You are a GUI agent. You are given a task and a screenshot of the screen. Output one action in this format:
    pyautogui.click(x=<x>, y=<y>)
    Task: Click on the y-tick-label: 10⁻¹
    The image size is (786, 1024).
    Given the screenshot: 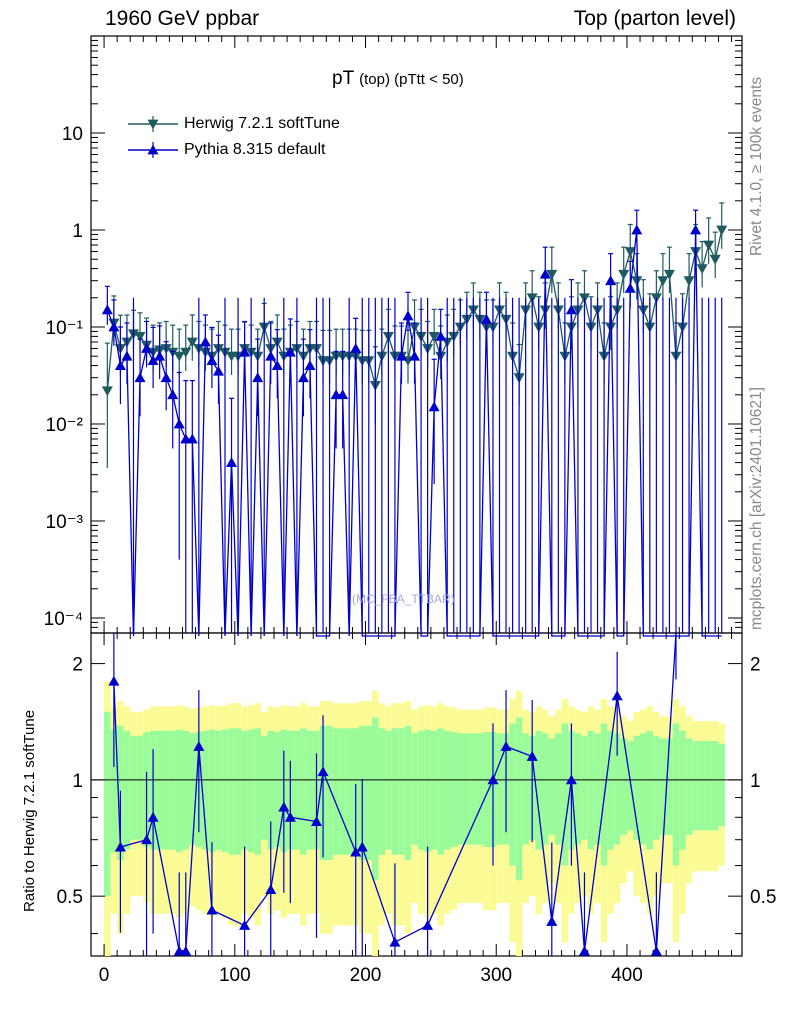 What is the action you would take?
    pyautogui.click(x=65, y=328)
    